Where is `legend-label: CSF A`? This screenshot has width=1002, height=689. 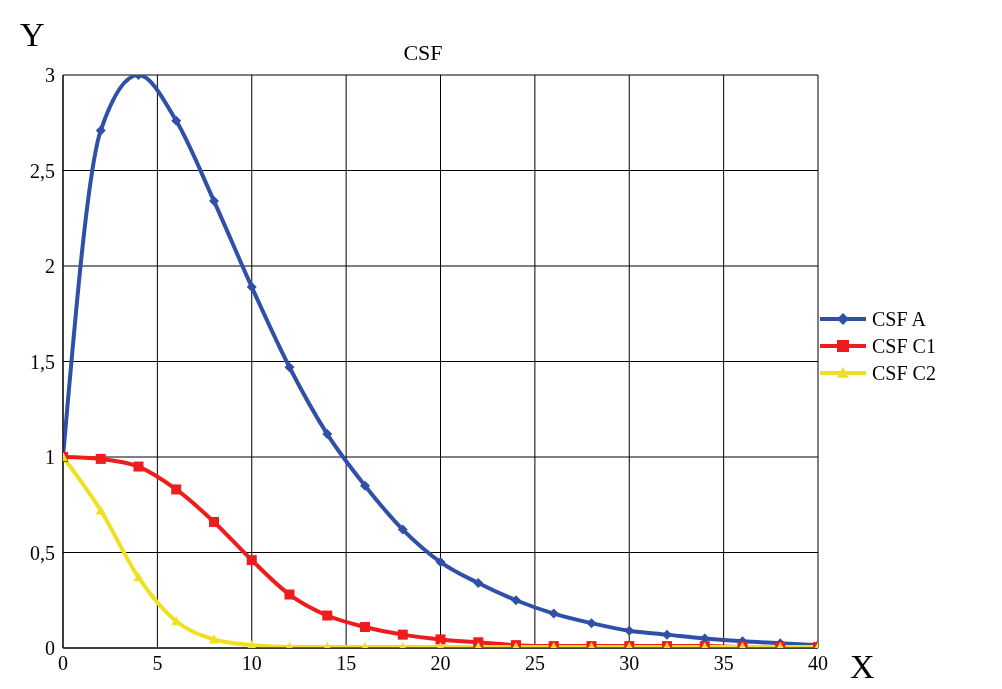
legend-label: CSF A is located at coordinates (899, 319).